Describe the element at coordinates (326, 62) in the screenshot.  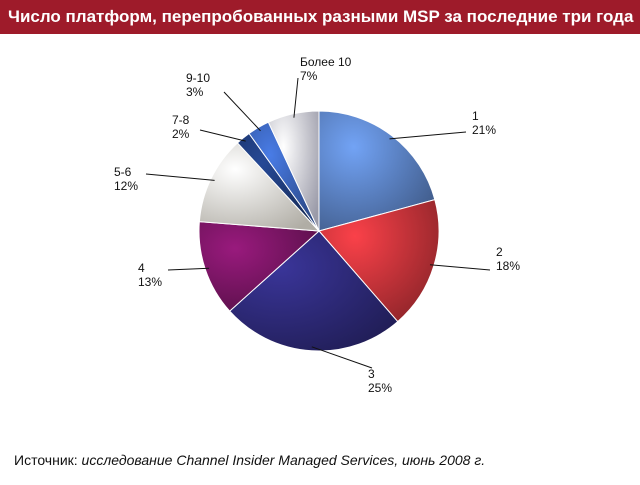
I see `slice-label-Более-10: Более 10` at that location.